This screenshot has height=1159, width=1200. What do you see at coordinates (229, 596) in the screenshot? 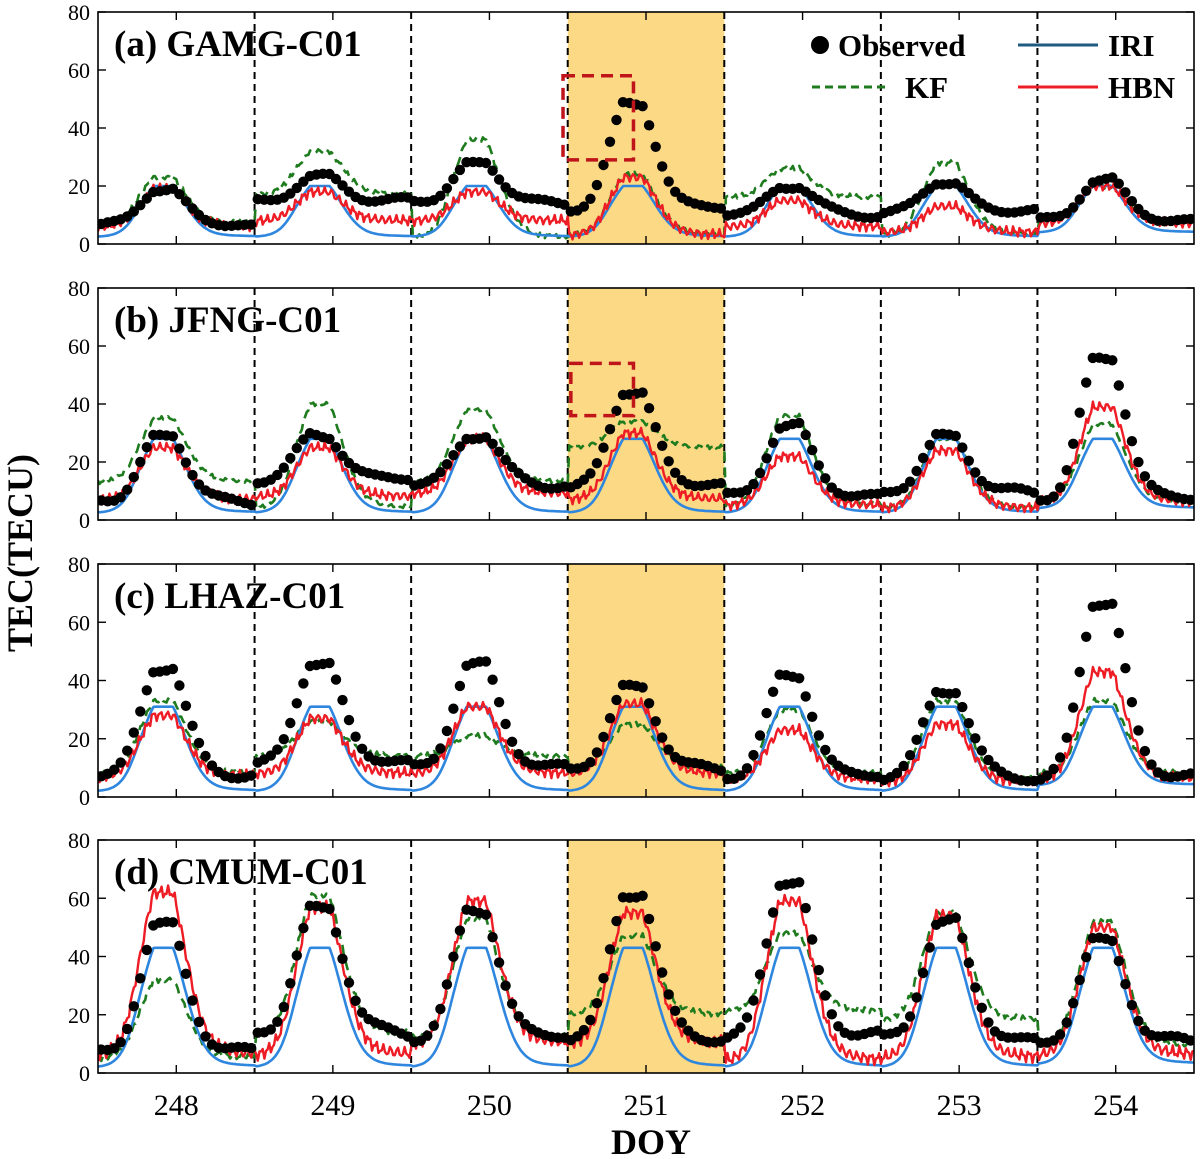
I see `panel-title: (c) LHAZ-C01` at bounding box center [229, 596].